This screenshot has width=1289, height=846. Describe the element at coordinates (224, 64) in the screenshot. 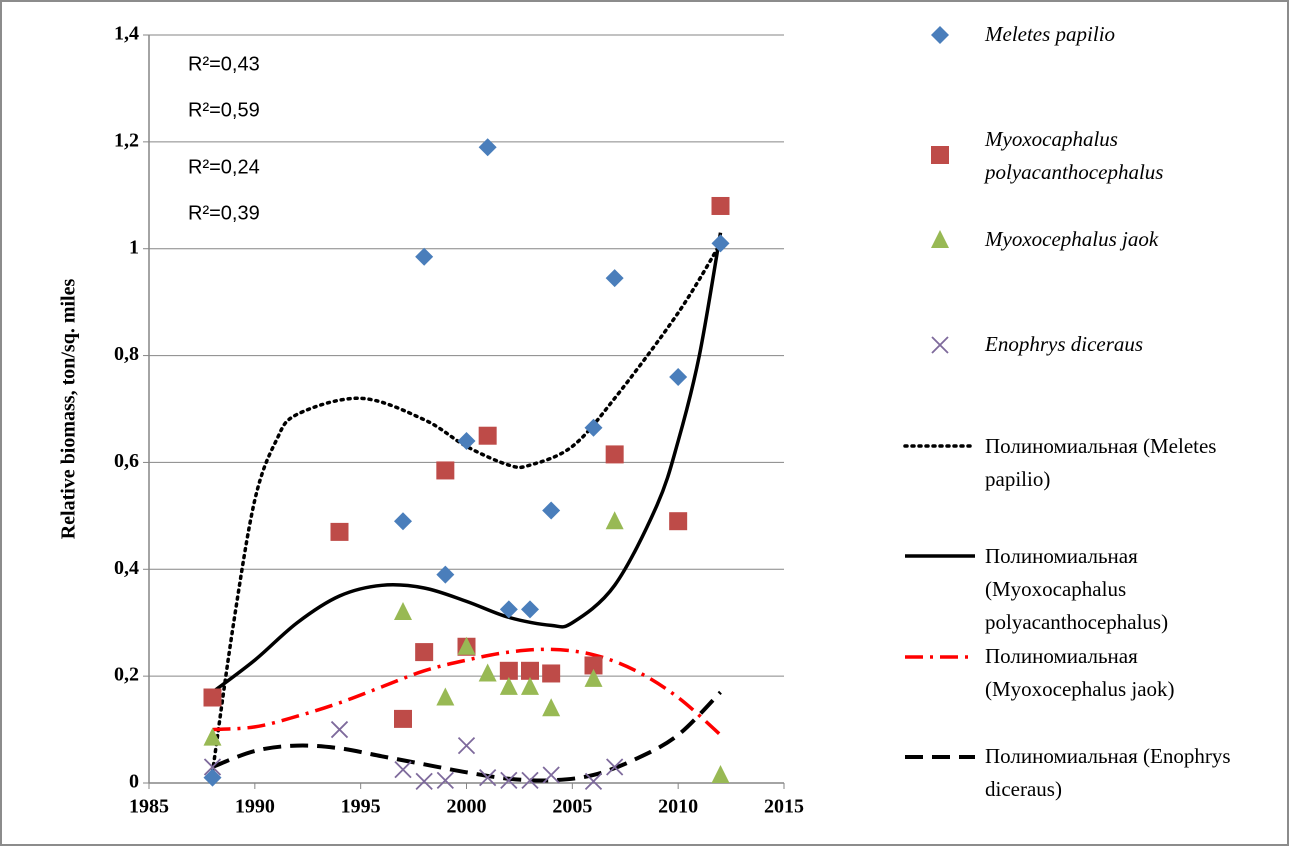

I see `r-squared: R²=0,43` at that location.